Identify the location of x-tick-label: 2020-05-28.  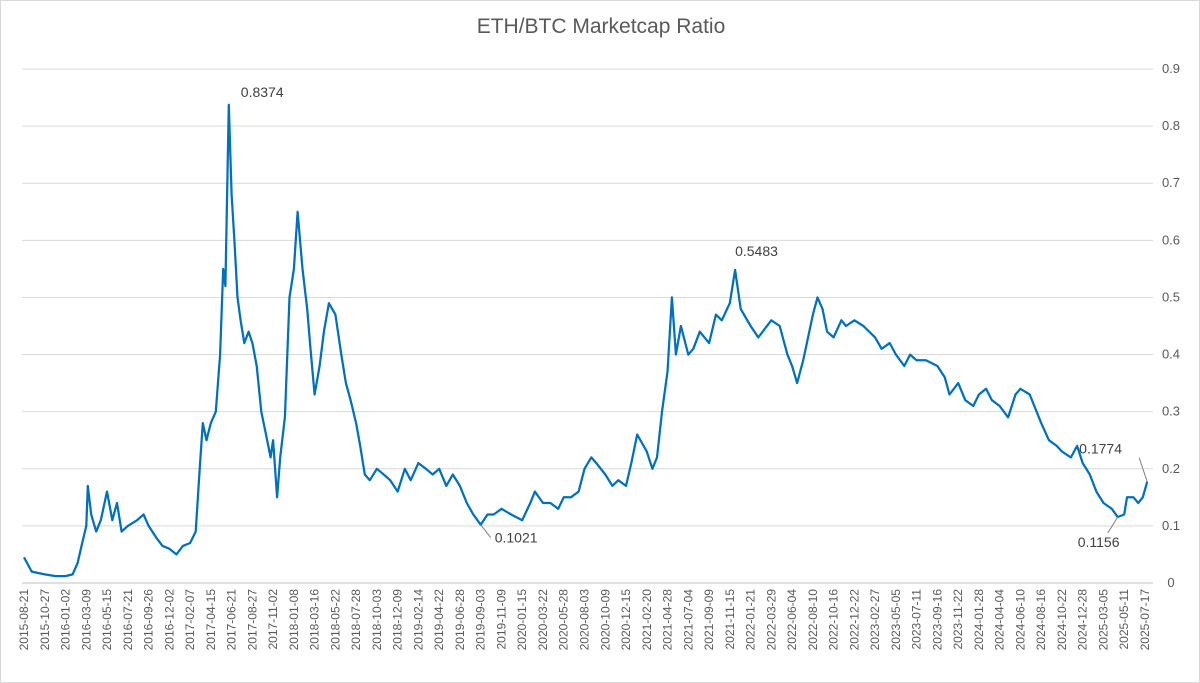
(564, 620).